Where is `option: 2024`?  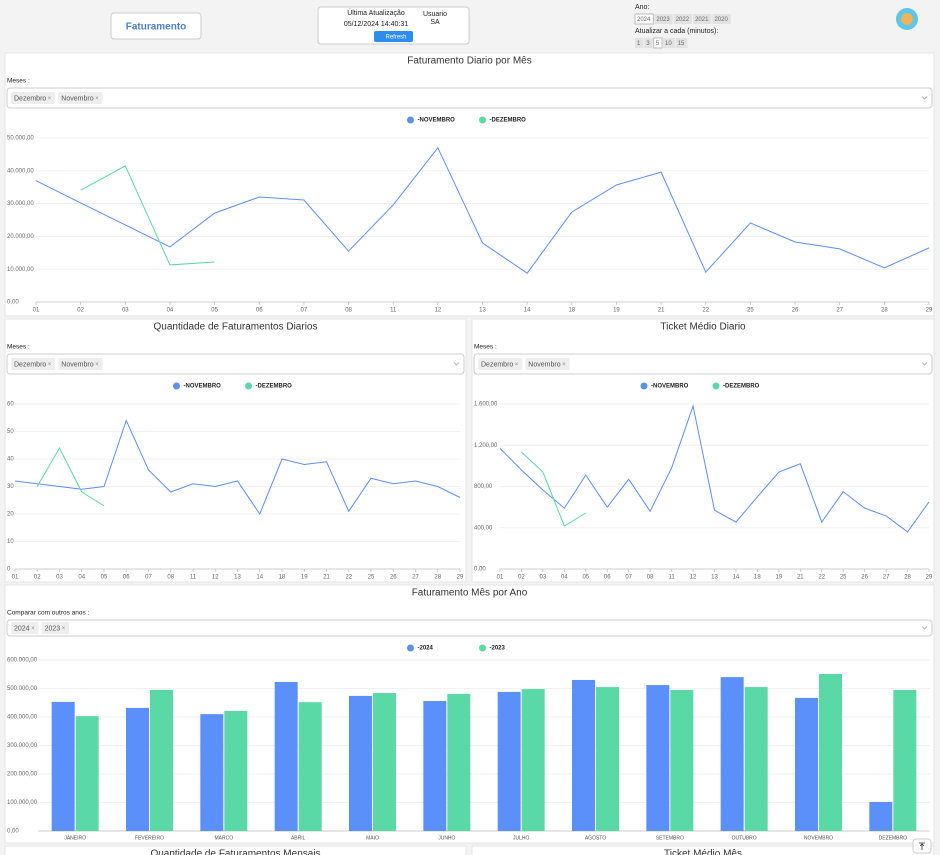
option: 2024 is located at coordinates (644, 20).